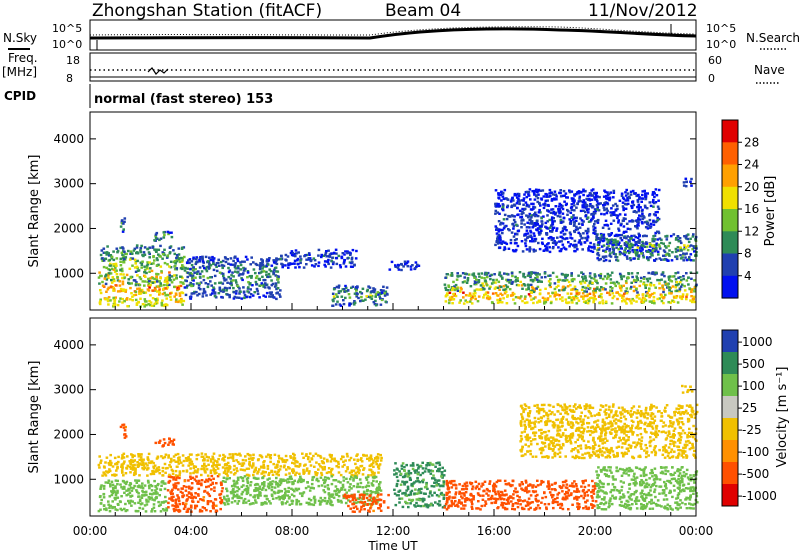 This screenshot has height=554, width=800. What do you see at coordinates (20, 38) in the screenshot?
I see `nsky-label: N.Sky` at bounding box center [20, 38].